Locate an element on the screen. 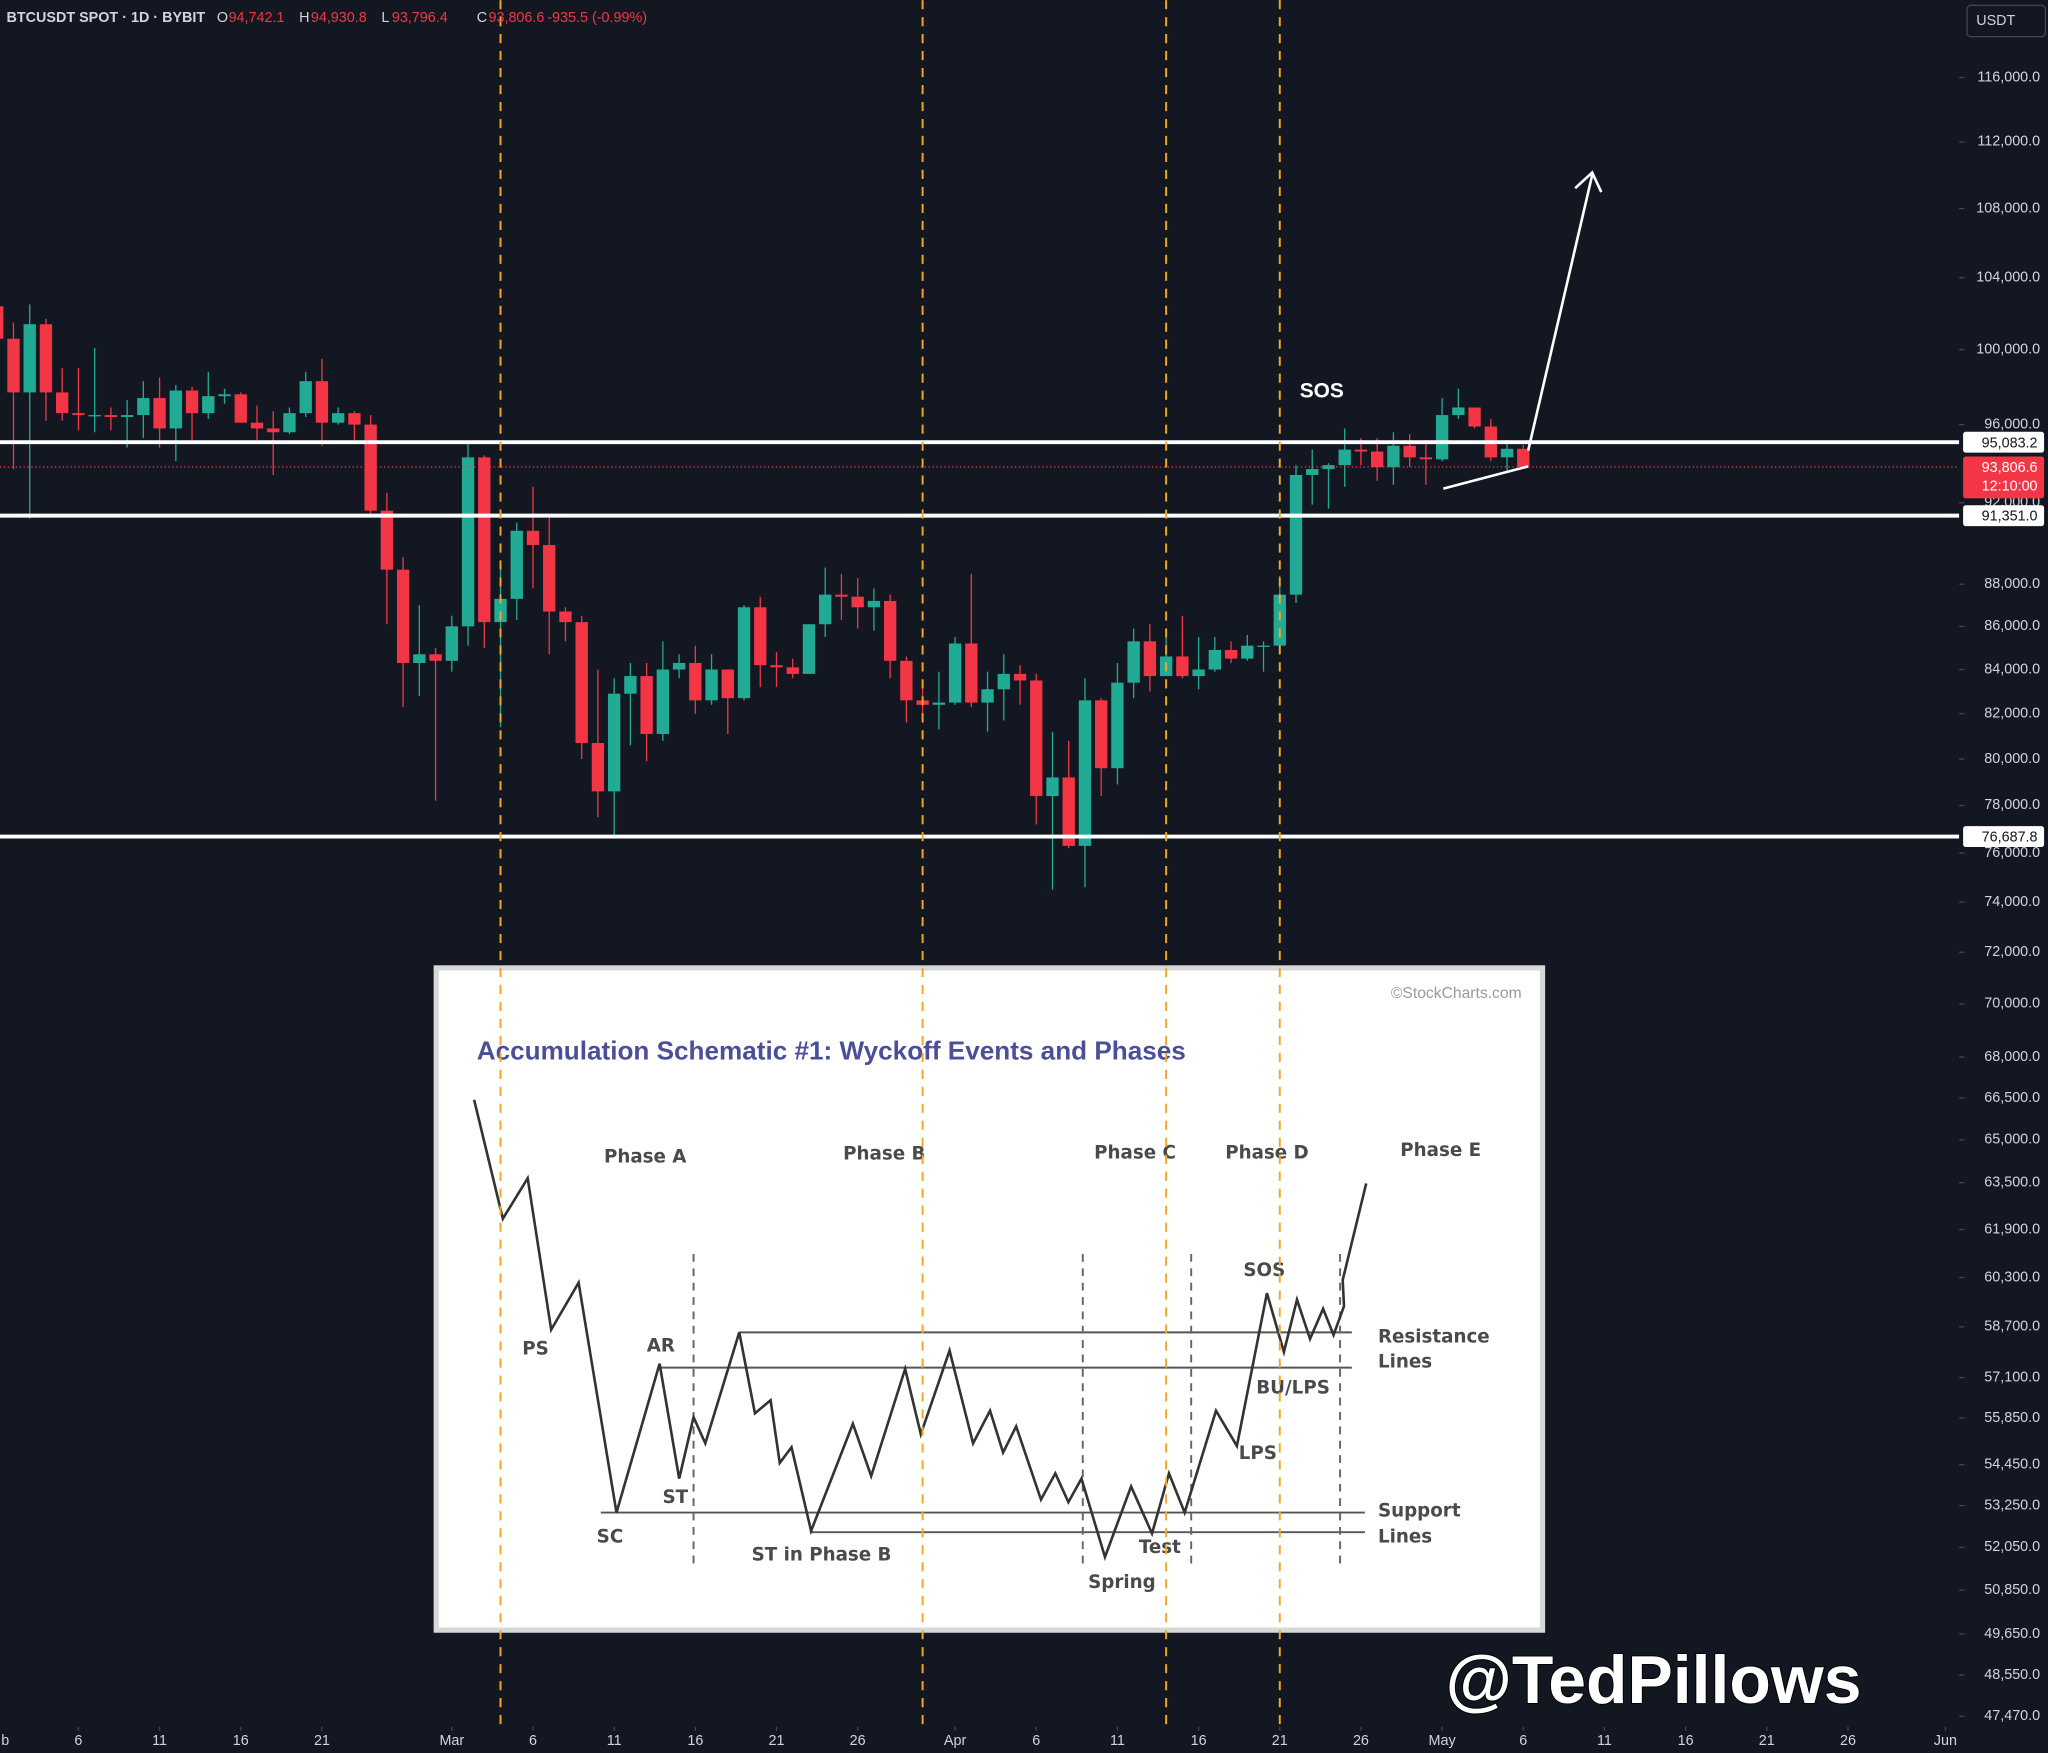  y-tick-label: 104,000.0 is located at coordinates (2008, 278).